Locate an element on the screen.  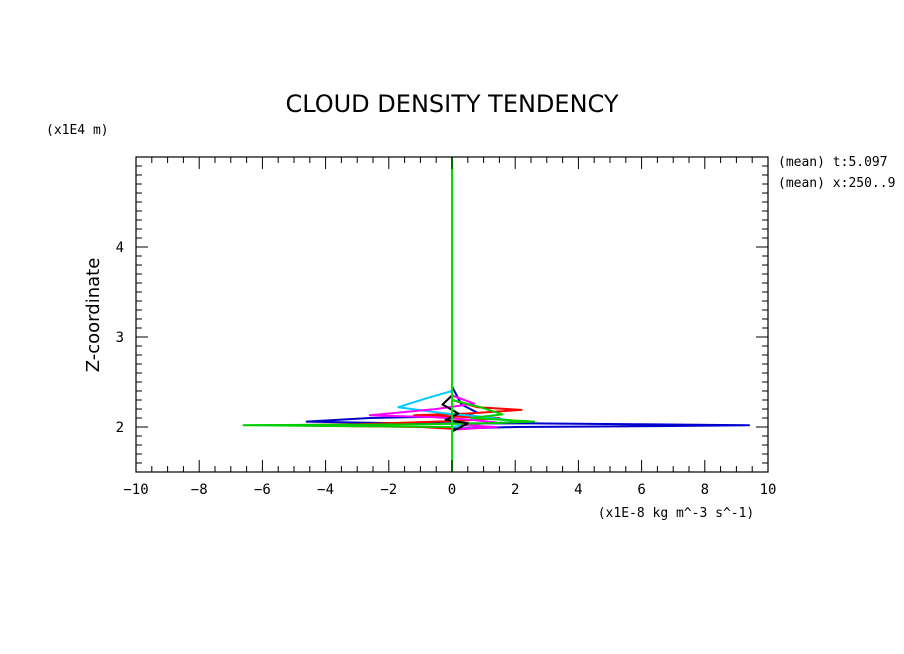
x-tick-label: −8 is located at coordinates (199, 490).